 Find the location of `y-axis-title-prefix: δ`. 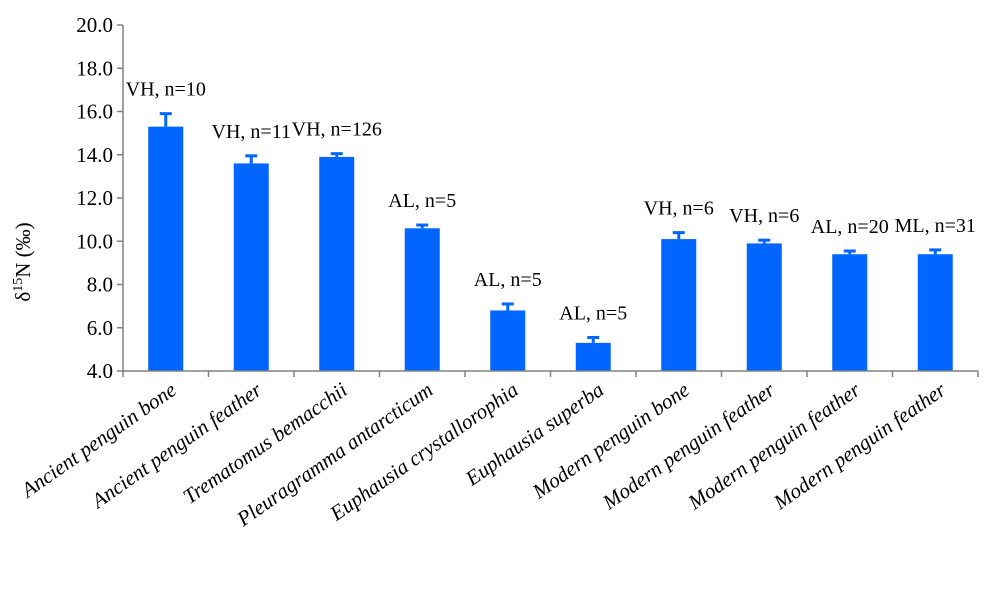

y-axis-title-prefix: δ is located at coordinates (23, 297).